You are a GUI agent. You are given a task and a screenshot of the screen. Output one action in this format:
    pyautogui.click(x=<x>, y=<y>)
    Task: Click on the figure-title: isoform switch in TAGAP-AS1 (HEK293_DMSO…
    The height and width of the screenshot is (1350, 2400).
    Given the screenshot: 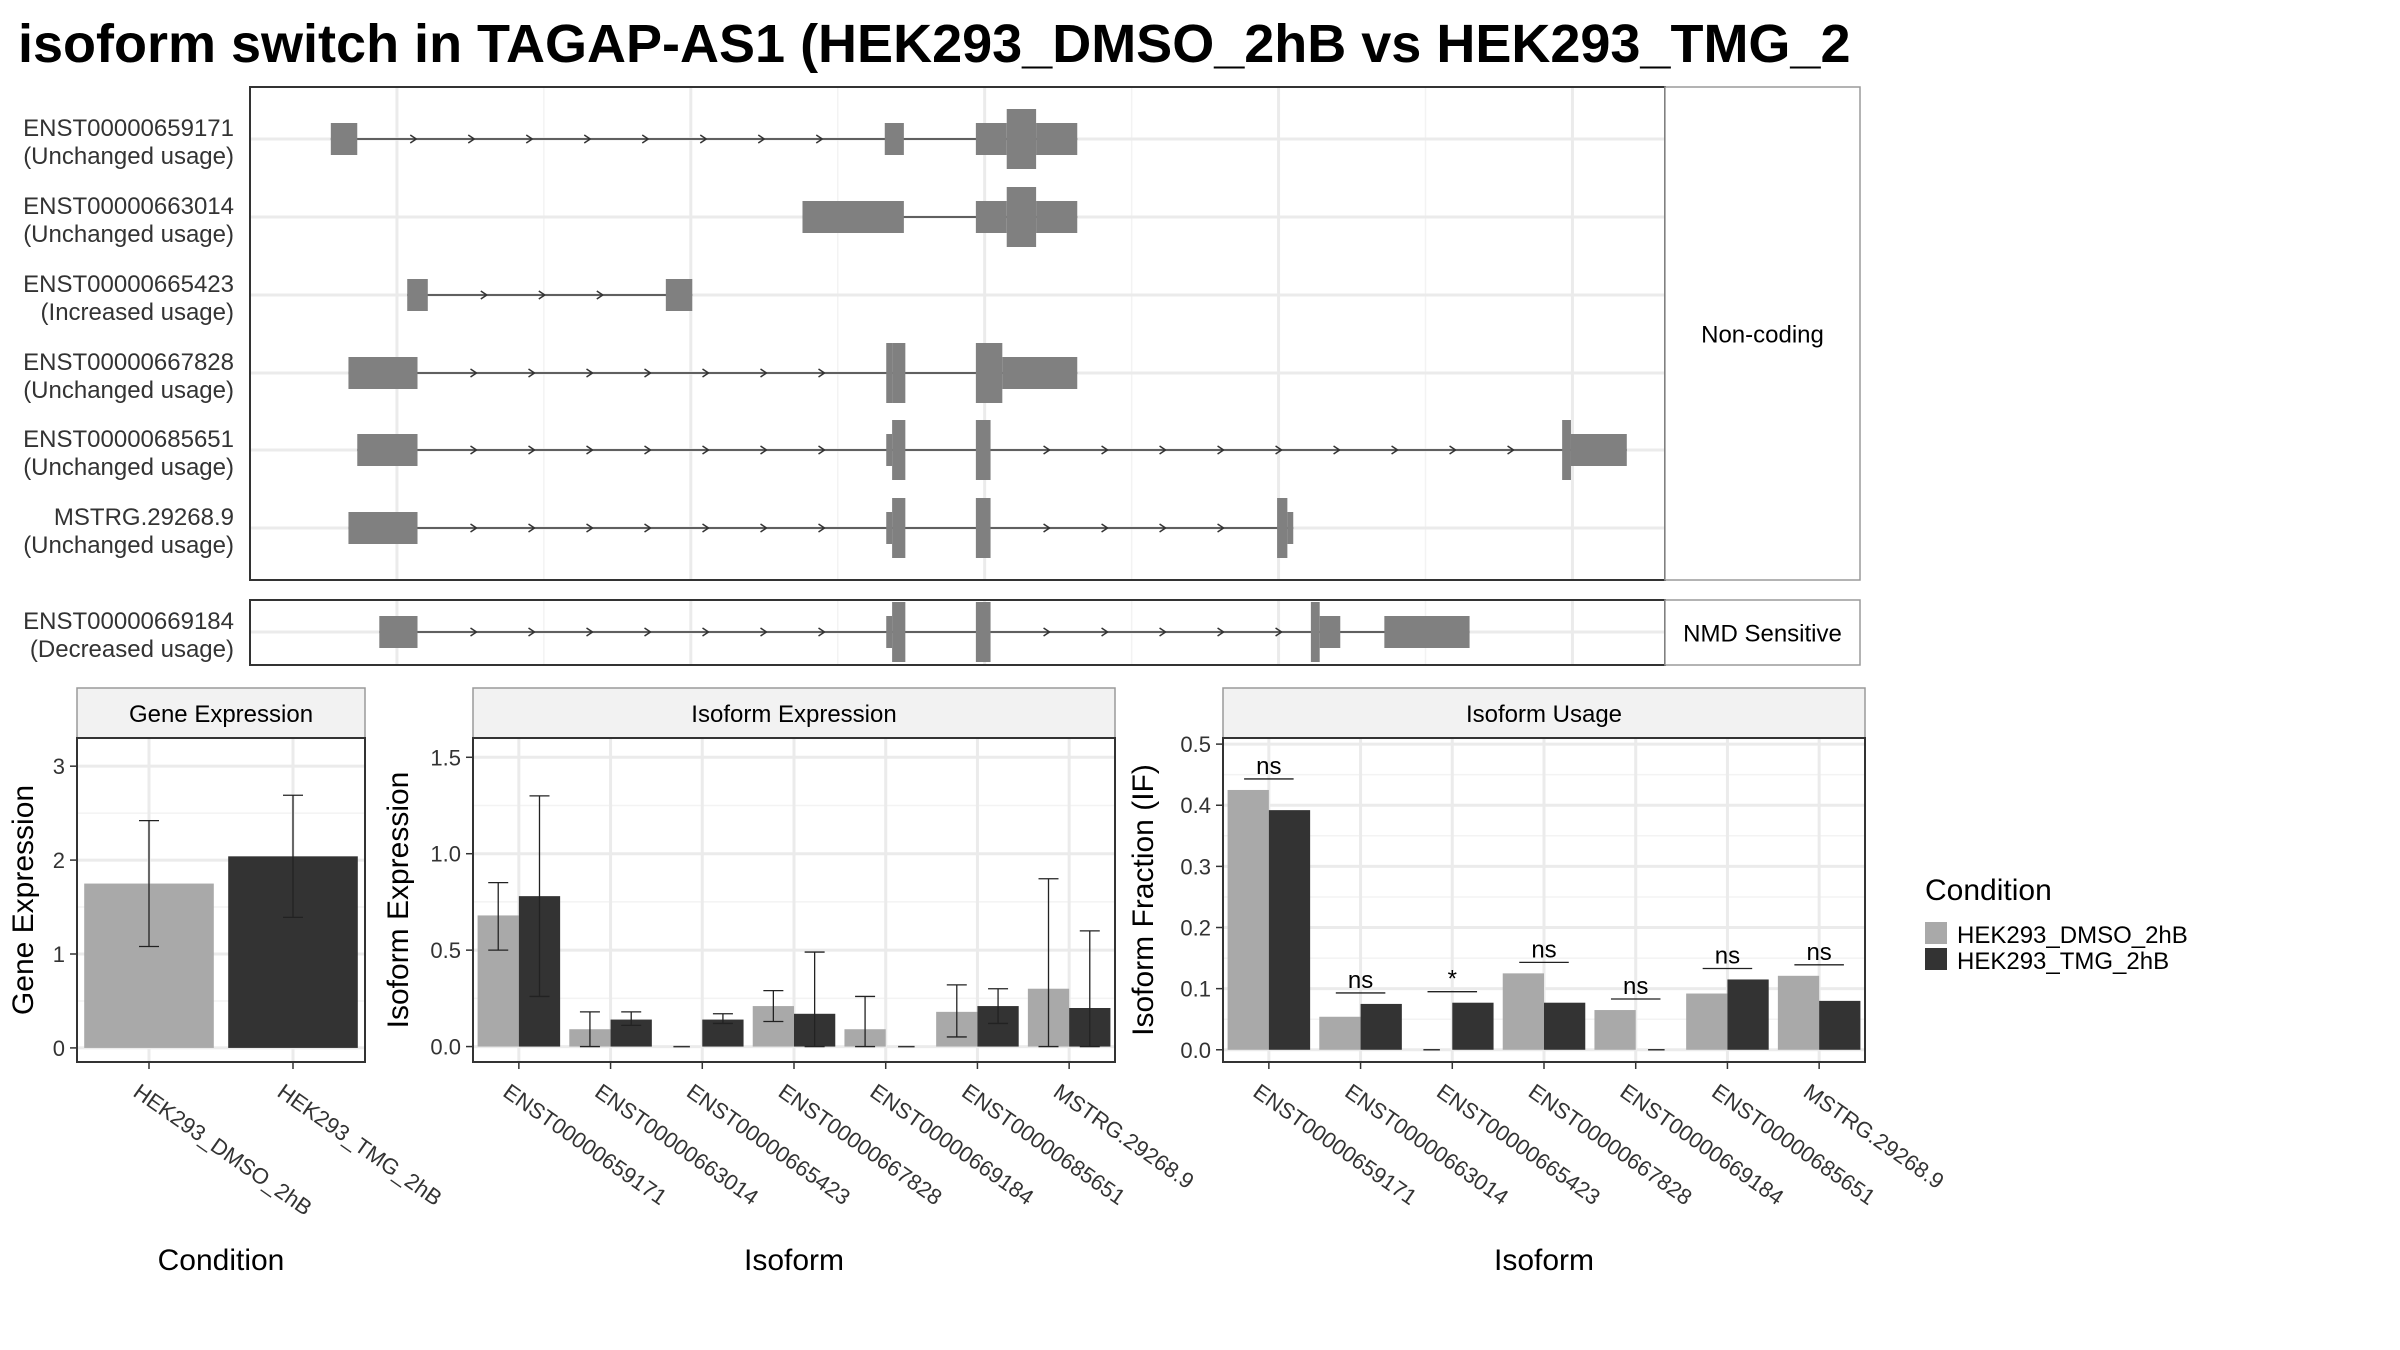 What is the action you would take?
    pyautogui.click(x=934, y=44)
    